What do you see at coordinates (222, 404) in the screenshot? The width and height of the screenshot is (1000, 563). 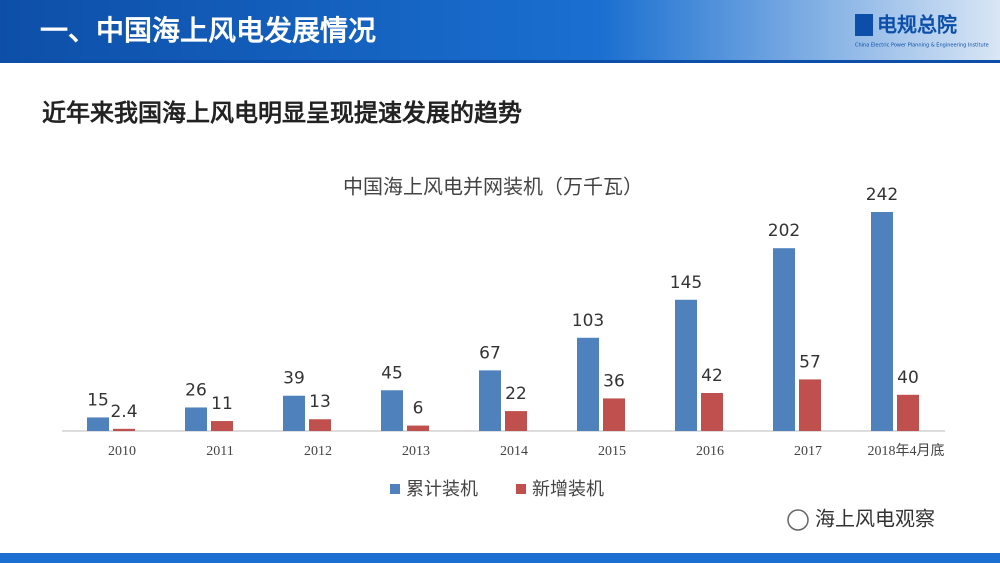 I see `data-label: 11` at bounding box center [222, 404].